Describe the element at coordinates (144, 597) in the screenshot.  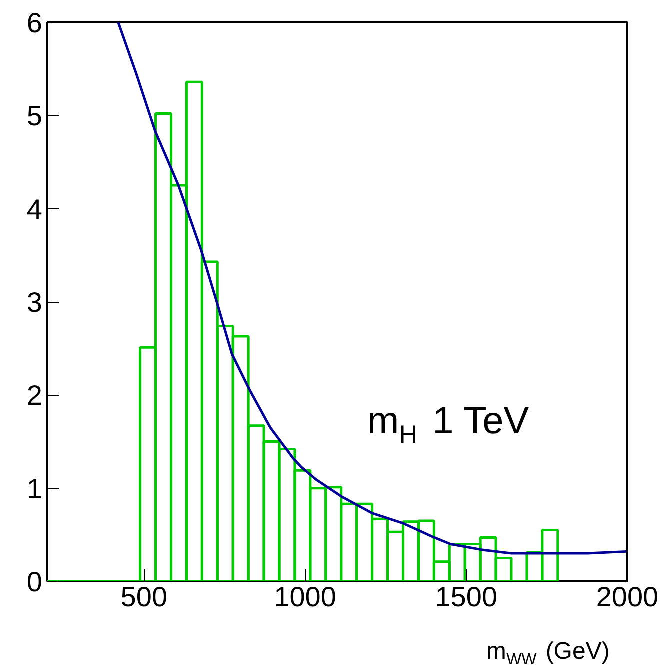
I see `x-tick-label: 500` at that location.